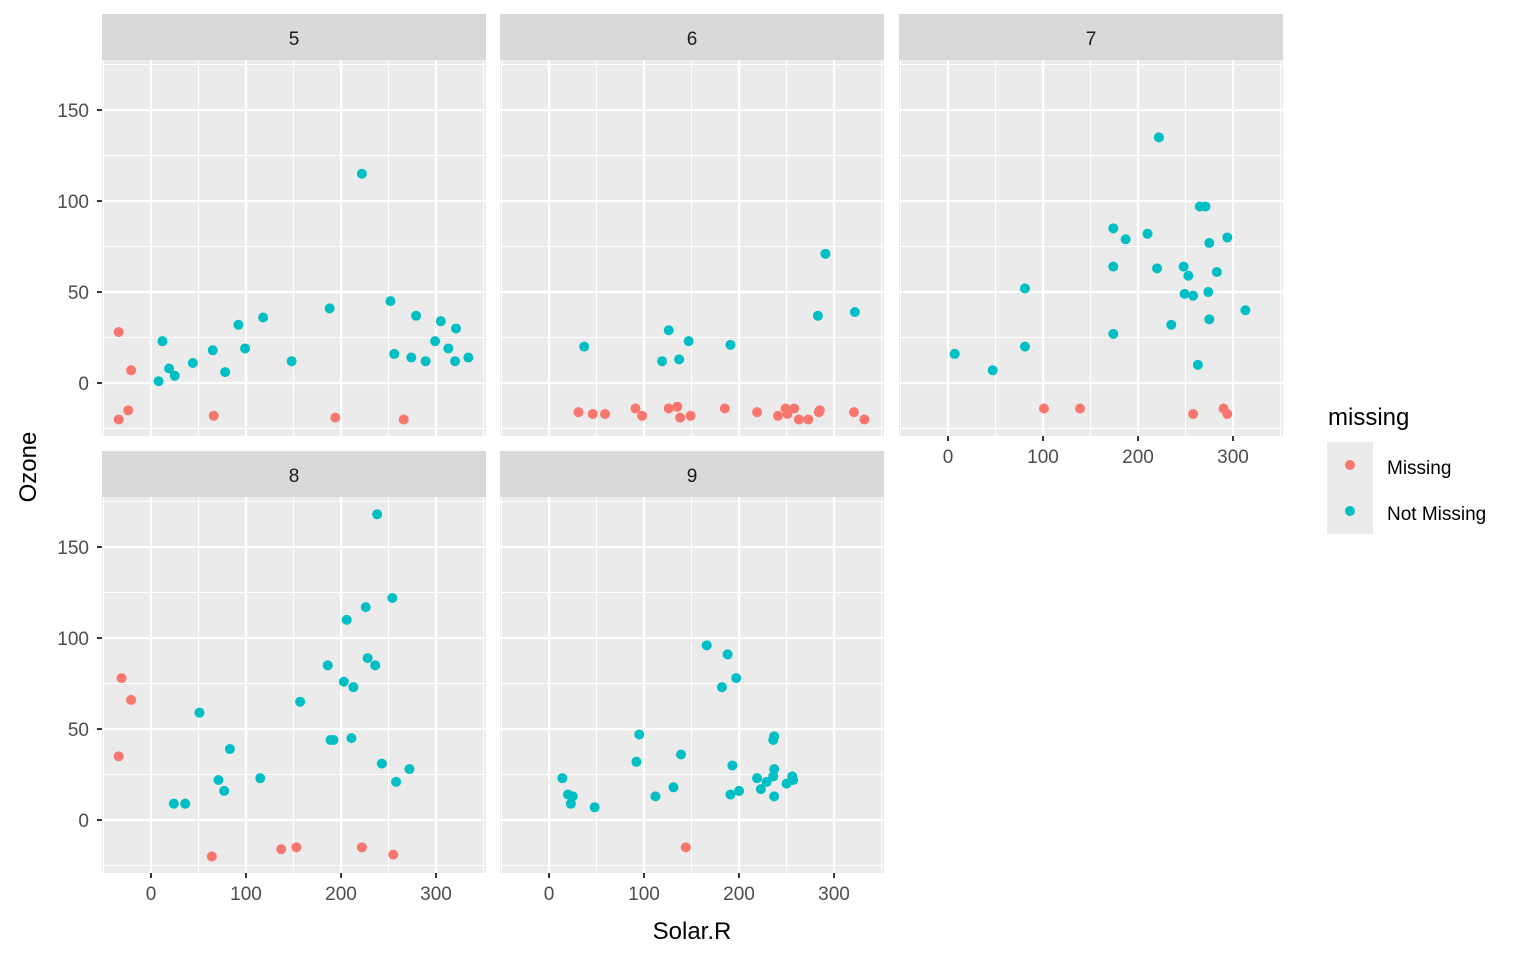 This screenshot has width=1536, height=960. I want to click on y-tick-label: 150, so click(73, 111).